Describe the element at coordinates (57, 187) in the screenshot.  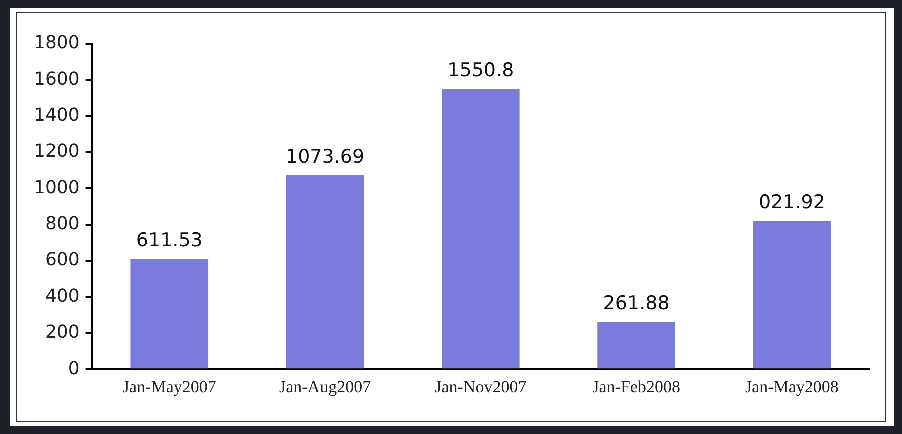
I see `y-tick-label: 1000` at that location.